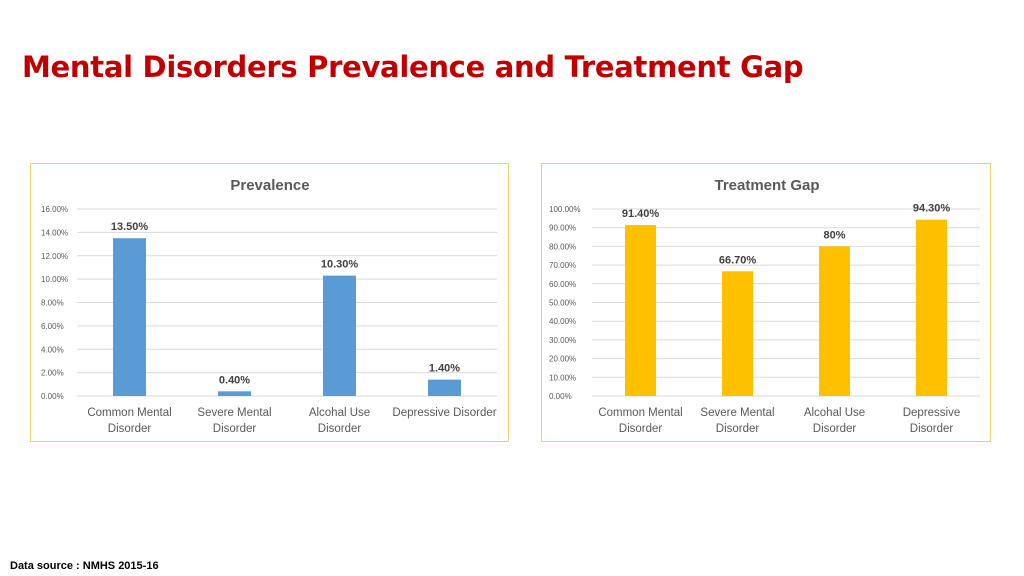  What do you see at coordinates (444, 369) in the screenshot?
I see `prevalence-data-label: 1.40%` at bounding box center [444, 369].